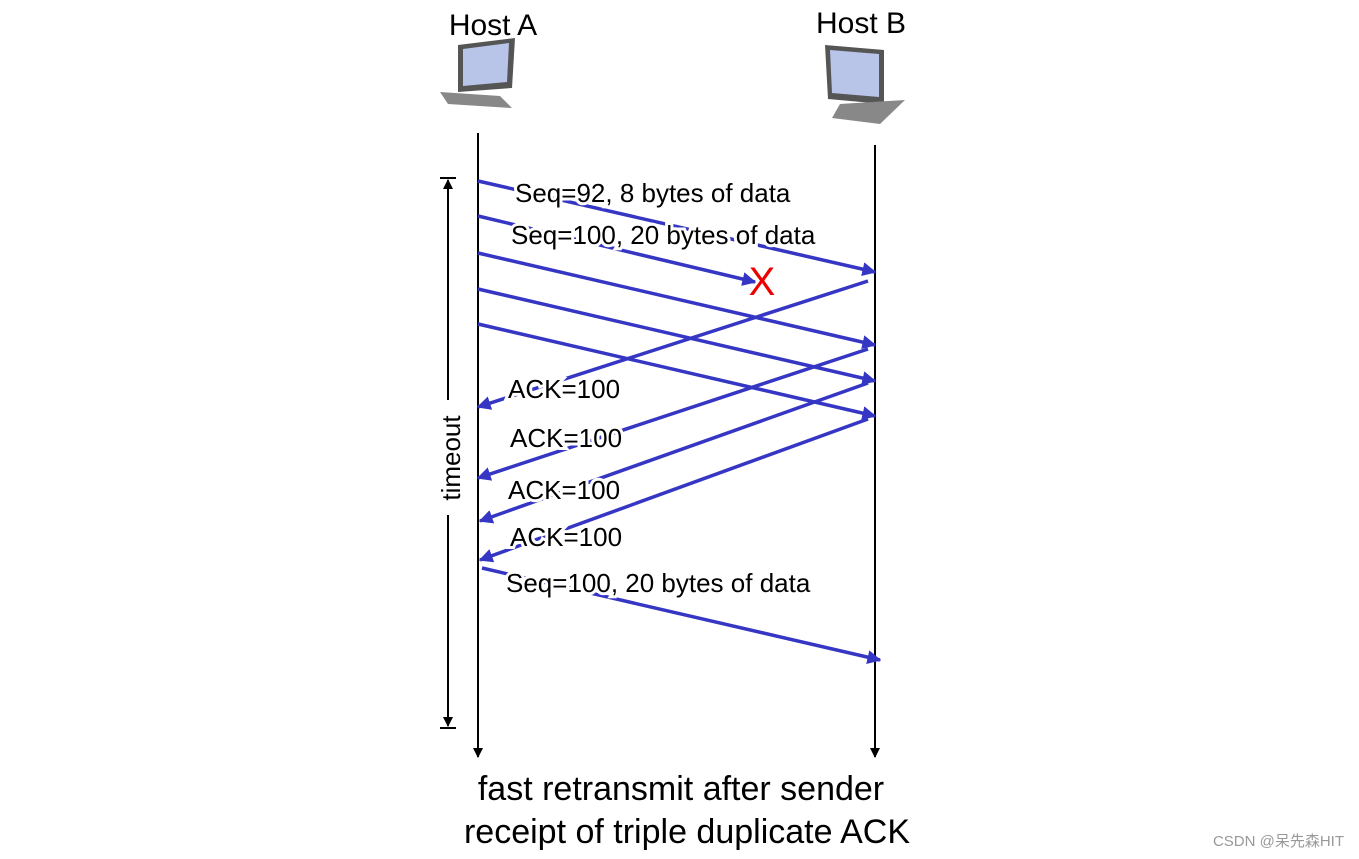  I want to click on caption: receipt of triple duplicate ACK, so click(687, 832).